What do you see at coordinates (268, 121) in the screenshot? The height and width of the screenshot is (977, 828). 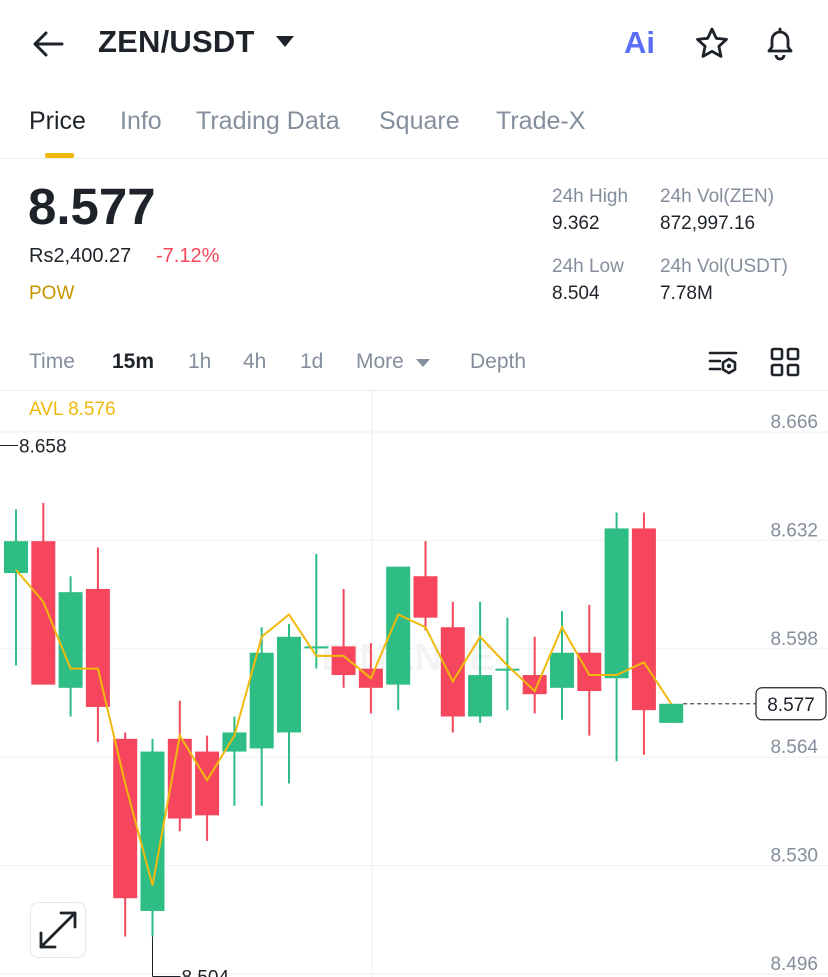 I see `tab-trading-data: Trading Data` at bounding box center [268, 121].